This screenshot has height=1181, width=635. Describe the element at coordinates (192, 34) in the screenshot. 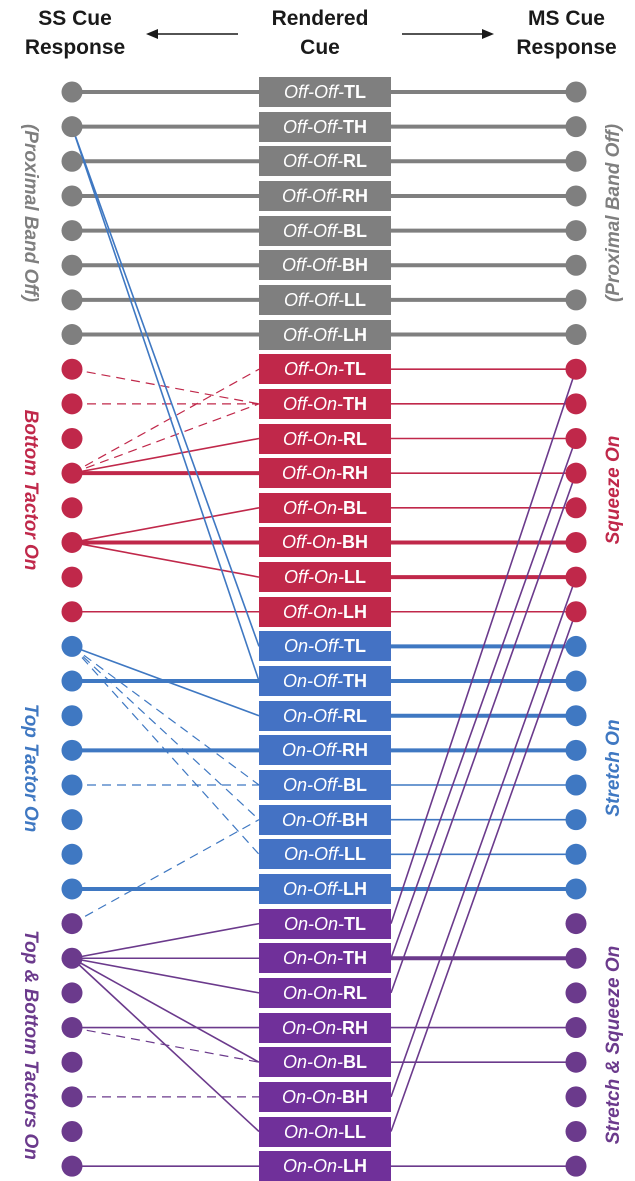

I see `left-arrow-icon` at that location.